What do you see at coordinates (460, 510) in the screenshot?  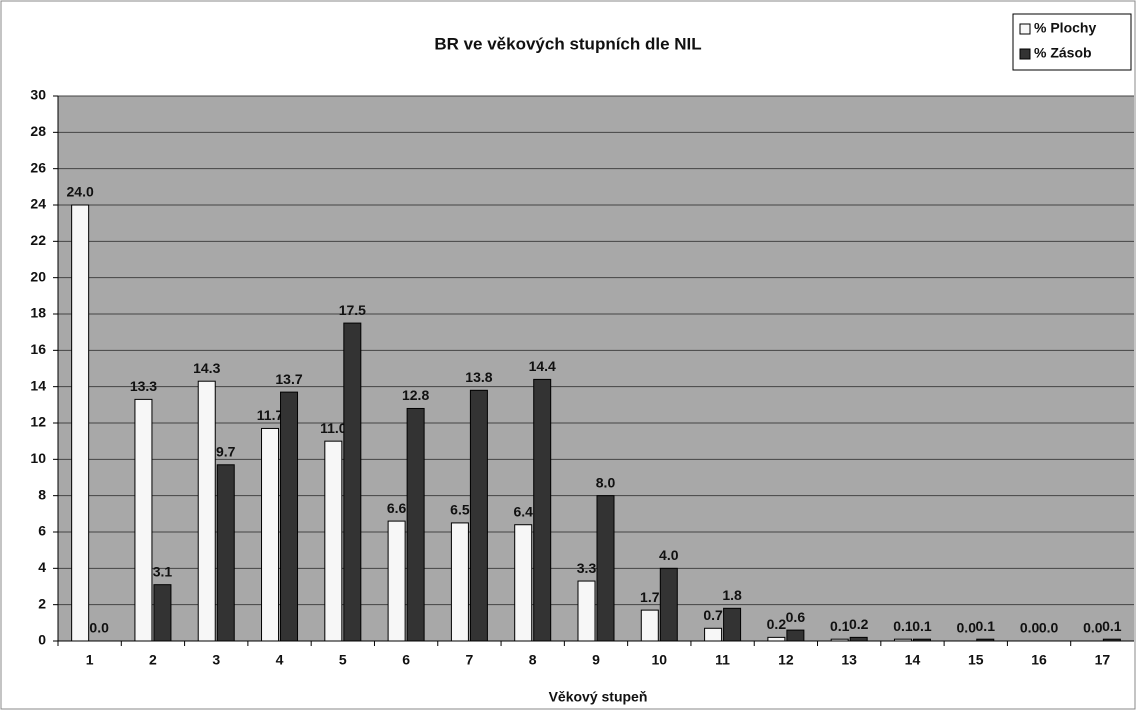 I see `value-label: 6.5` at bounding box center [460, 510].